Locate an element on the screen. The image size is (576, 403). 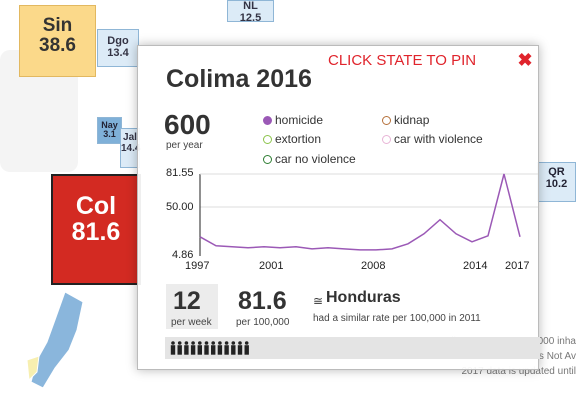
equal-icon: ≅ is located at coordinates (318, 301).